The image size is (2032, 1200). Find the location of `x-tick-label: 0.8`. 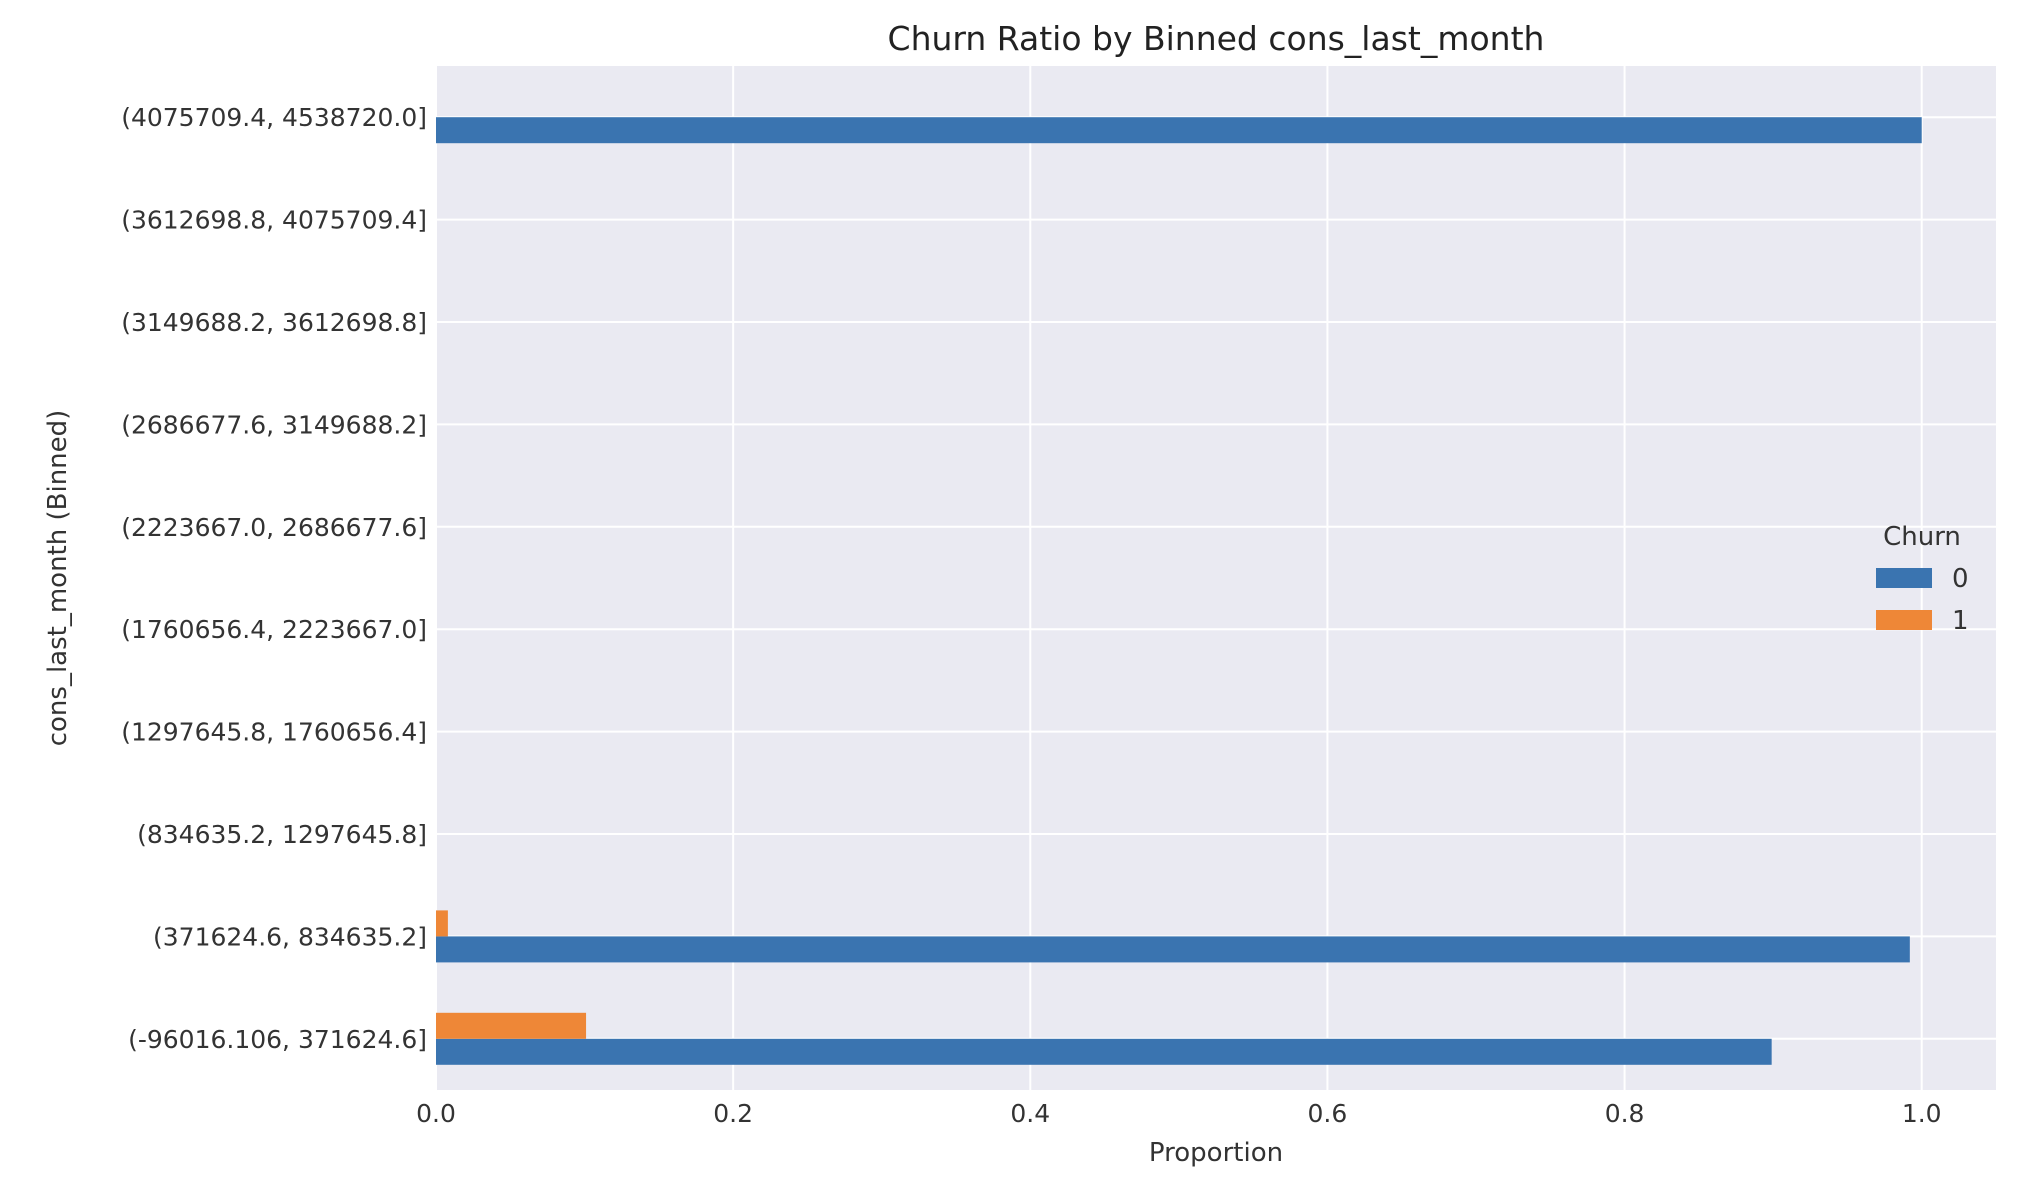

x-tick-label: 0.8 is located at coordinates (1625, 1113).